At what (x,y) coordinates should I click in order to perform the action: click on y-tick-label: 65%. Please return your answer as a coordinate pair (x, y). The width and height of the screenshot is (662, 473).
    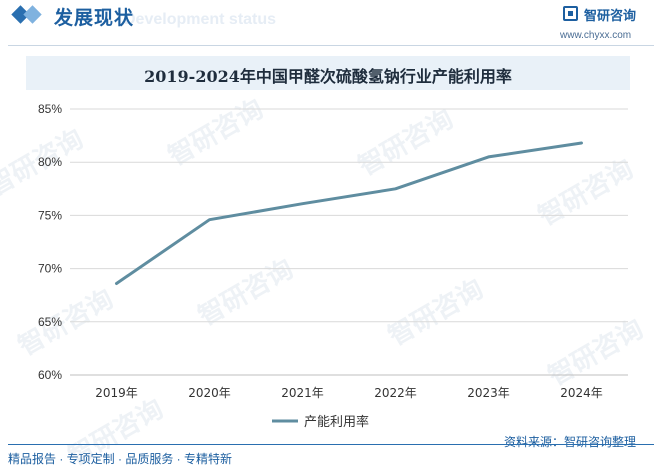
    Looking at the image, I should click on (50, 322).